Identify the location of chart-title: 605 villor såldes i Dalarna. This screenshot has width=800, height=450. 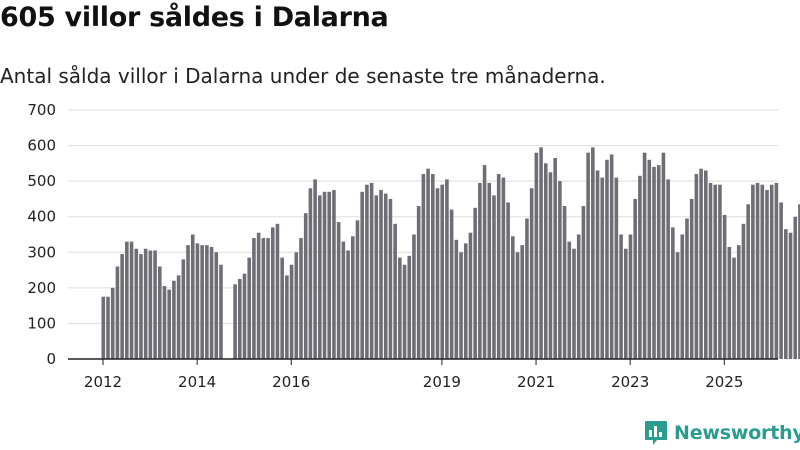
(194, 17).